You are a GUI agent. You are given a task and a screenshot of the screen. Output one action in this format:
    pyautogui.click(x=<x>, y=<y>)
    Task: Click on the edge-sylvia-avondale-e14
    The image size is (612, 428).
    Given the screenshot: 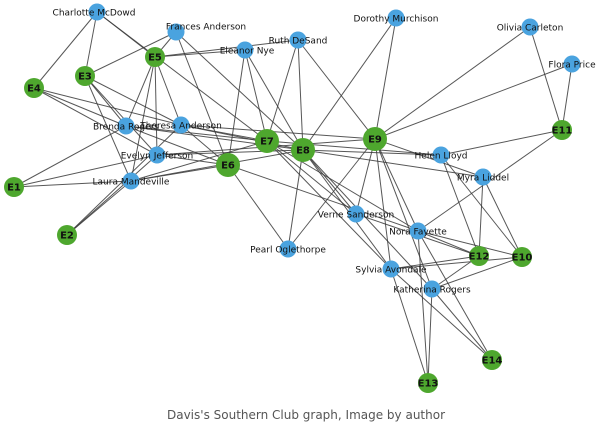 What is the action you would take?
    pyautogui.click(x=441, y=314)
    